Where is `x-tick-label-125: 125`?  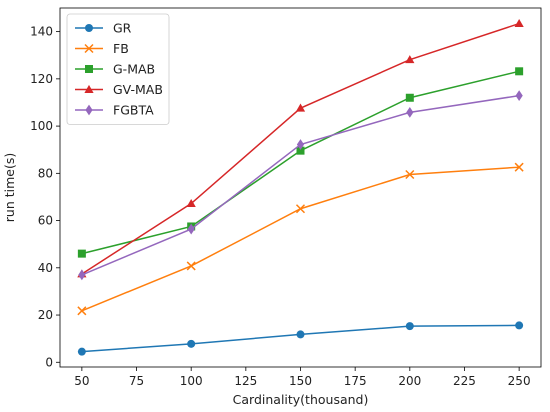
x-tick-label-125: 125 is located at coordinates (245, 381).